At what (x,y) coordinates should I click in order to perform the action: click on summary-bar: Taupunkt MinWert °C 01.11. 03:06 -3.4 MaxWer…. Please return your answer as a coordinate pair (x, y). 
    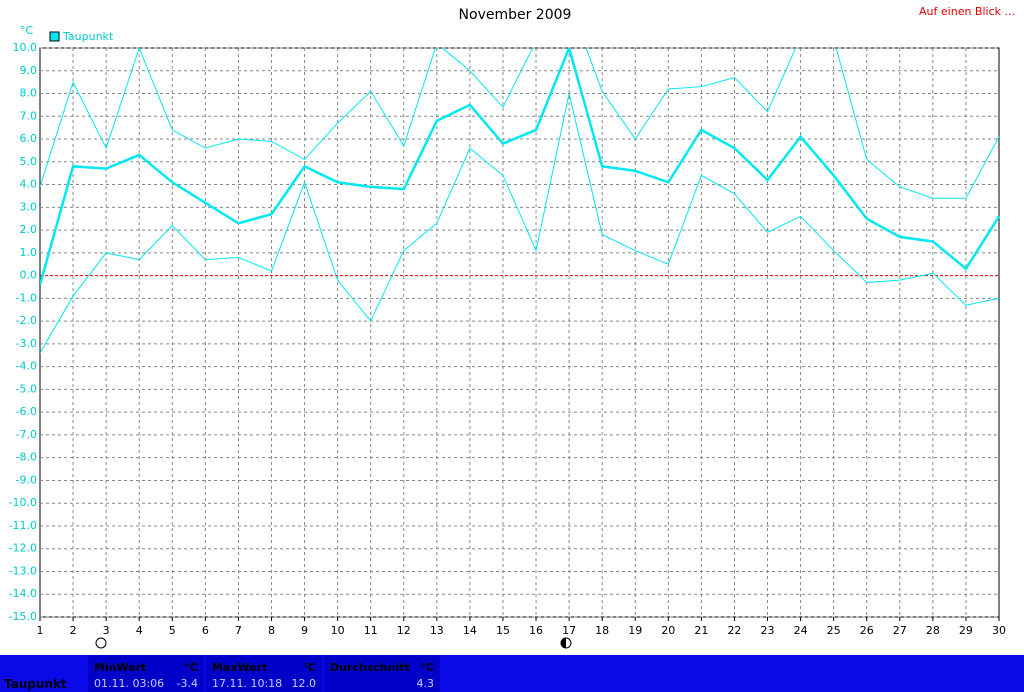
    Looking at the image, I should click on (512, 673).